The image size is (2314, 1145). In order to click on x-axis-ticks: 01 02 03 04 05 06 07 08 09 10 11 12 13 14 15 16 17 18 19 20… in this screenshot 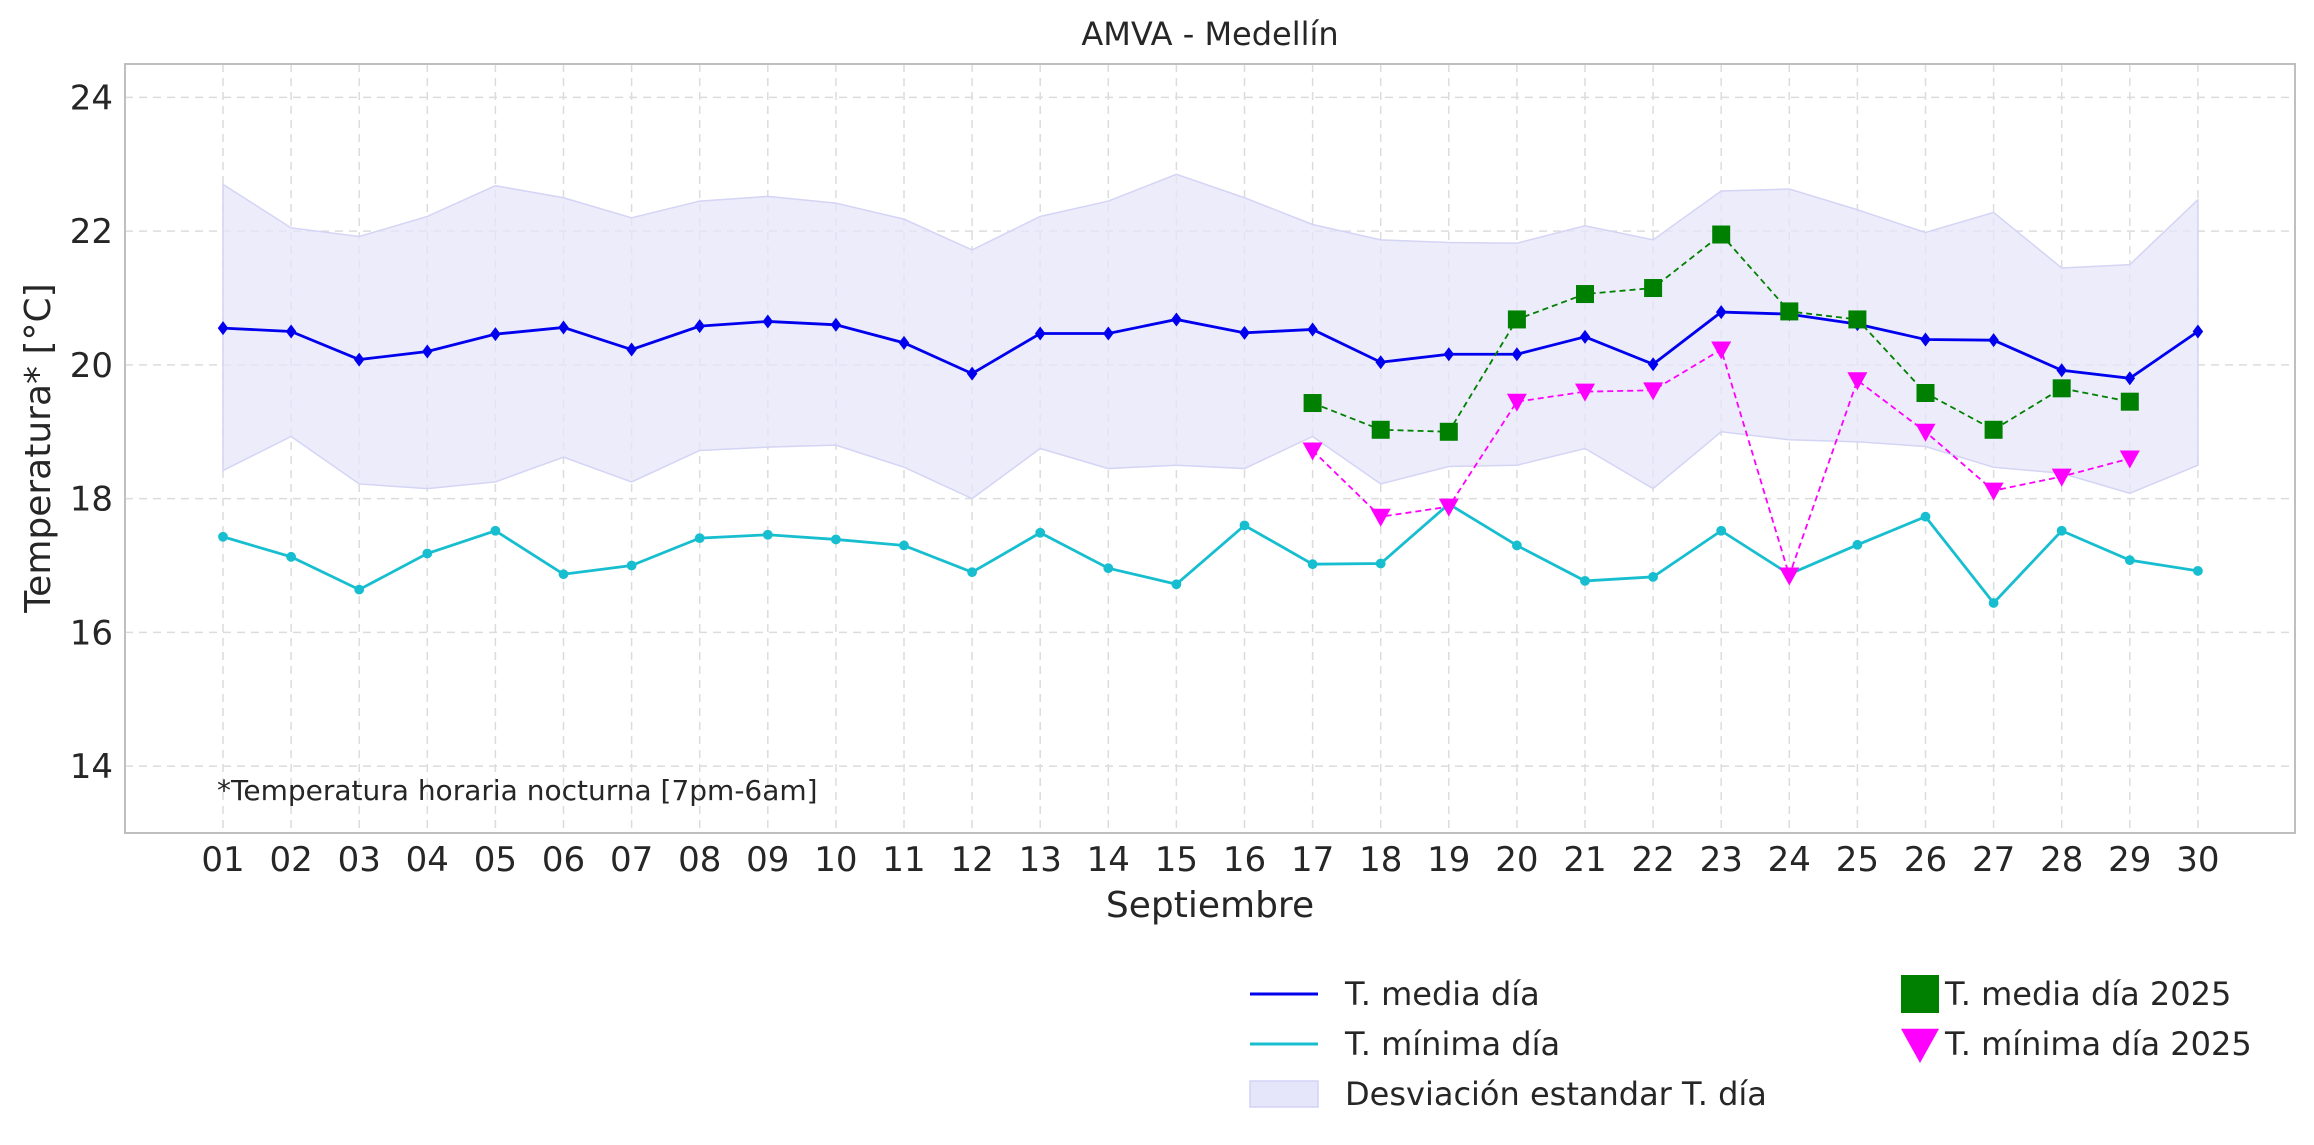, I will do `click(1210, 860)`.